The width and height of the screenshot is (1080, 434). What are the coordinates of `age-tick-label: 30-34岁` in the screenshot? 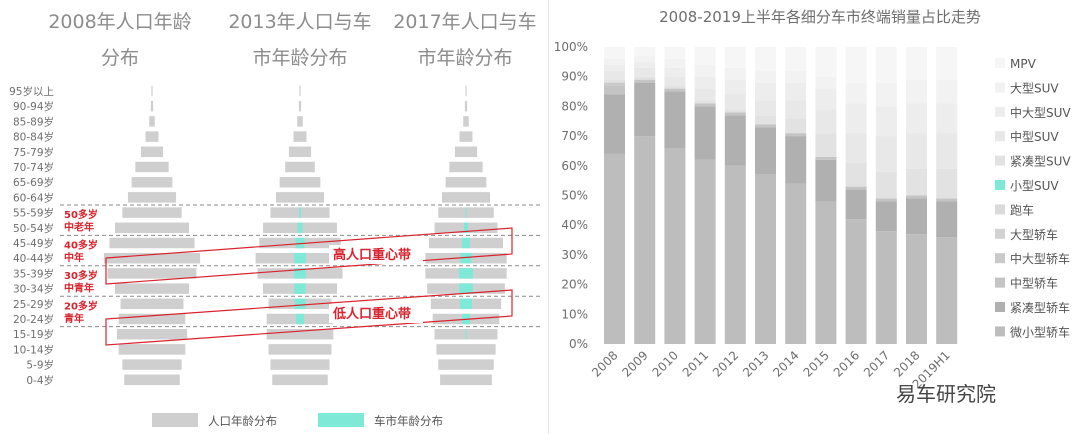 It's located at (33, 289).